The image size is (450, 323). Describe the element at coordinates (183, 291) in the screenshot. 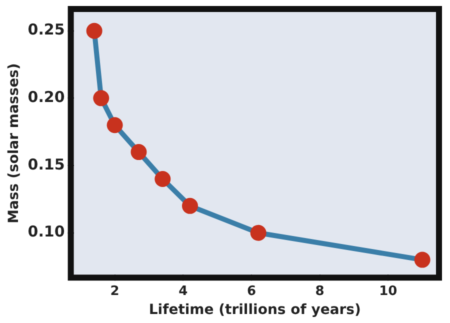

I see `x-tick-label: 4` at that location.